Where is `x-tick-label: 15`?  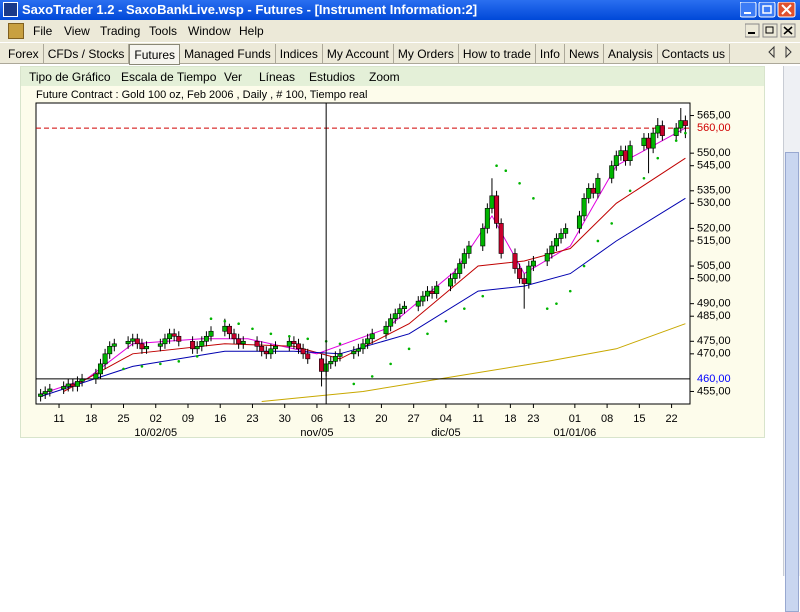 x-tick-label: 15 is located at coordinates (639, 419).